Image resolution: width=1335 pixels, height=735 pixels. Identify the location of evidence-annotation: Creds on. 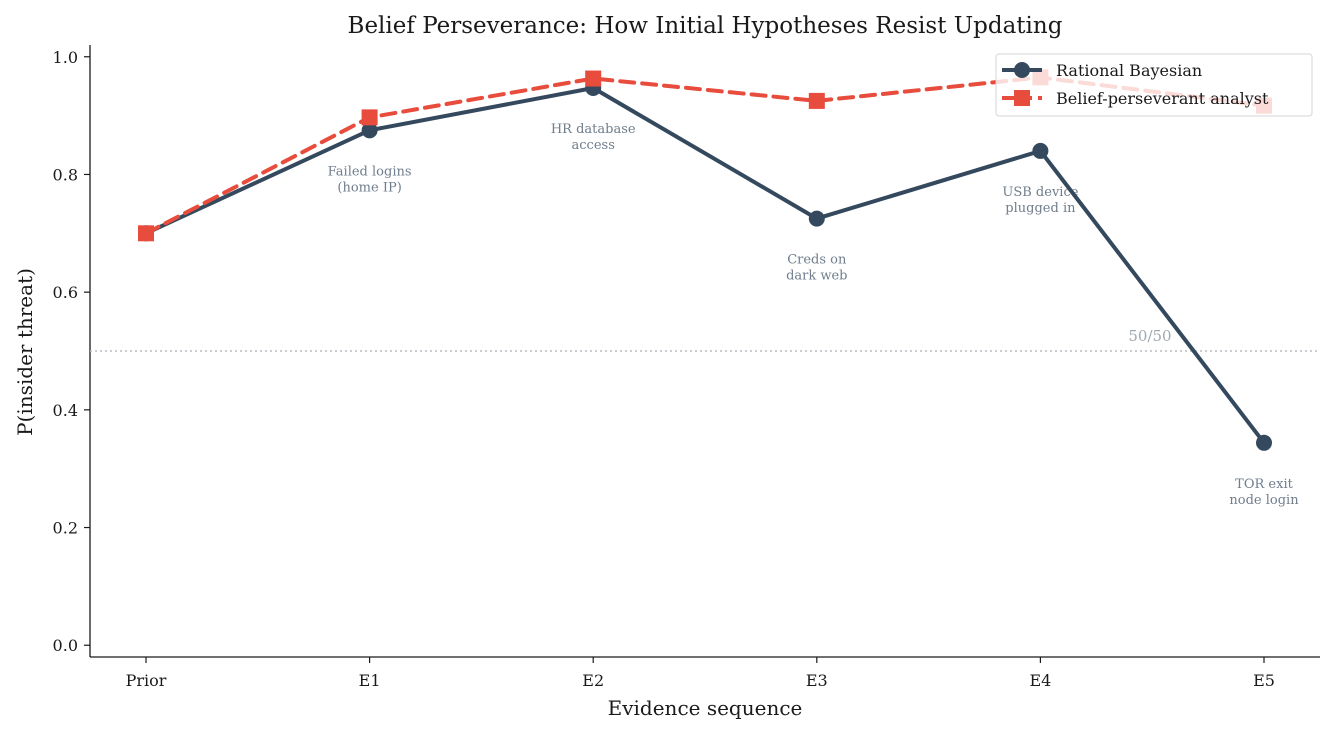
(817, 260).